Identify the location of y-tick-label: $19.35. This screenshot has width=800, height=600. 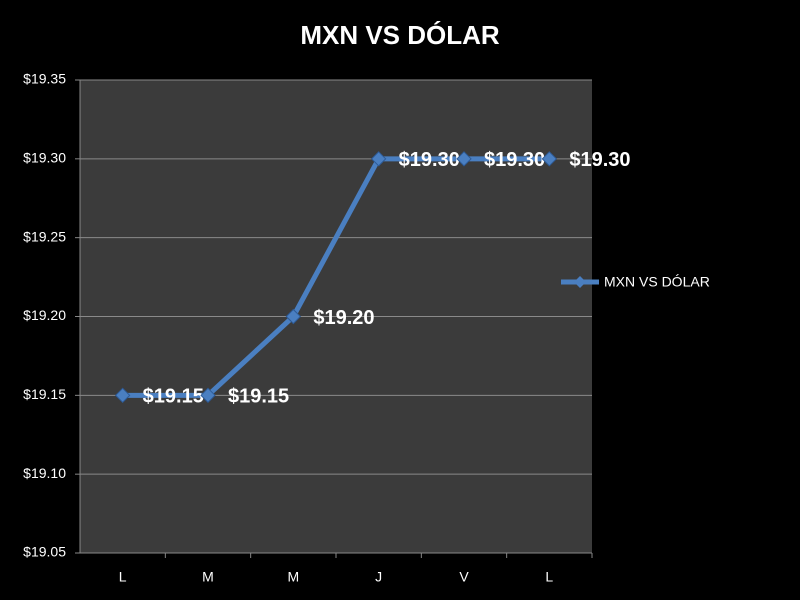
(44, 79).